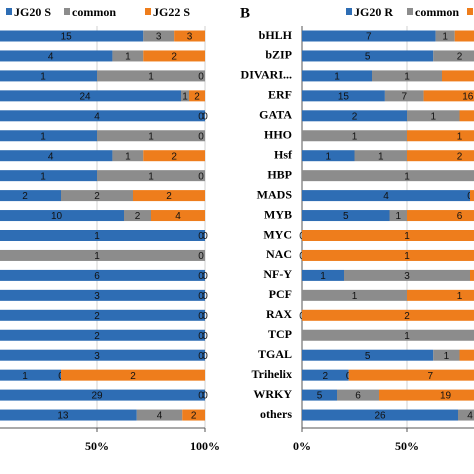 The image size is (474, 474). What do you see at coordinates (276, 35) in the screenshot?
I see `category-label: bHLH` at bounding box center [276, 35].